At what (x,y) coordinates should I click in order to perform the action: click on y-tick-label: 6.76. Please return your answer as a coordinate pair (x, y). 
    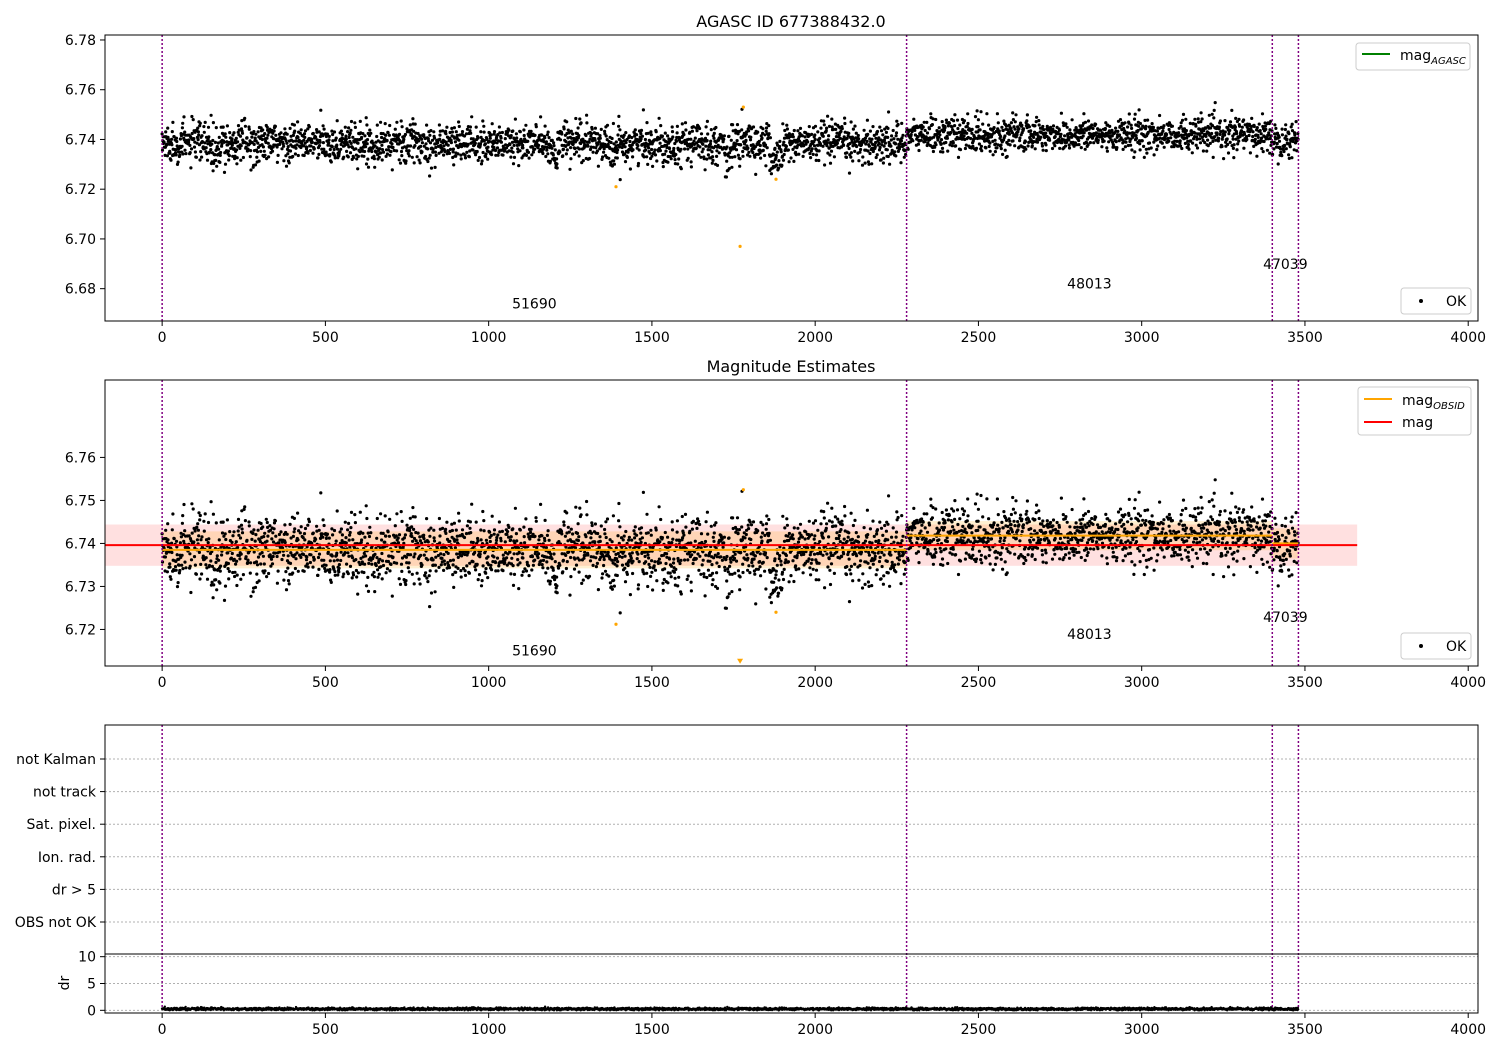
    Looking at the image, I should click on (80, 91).